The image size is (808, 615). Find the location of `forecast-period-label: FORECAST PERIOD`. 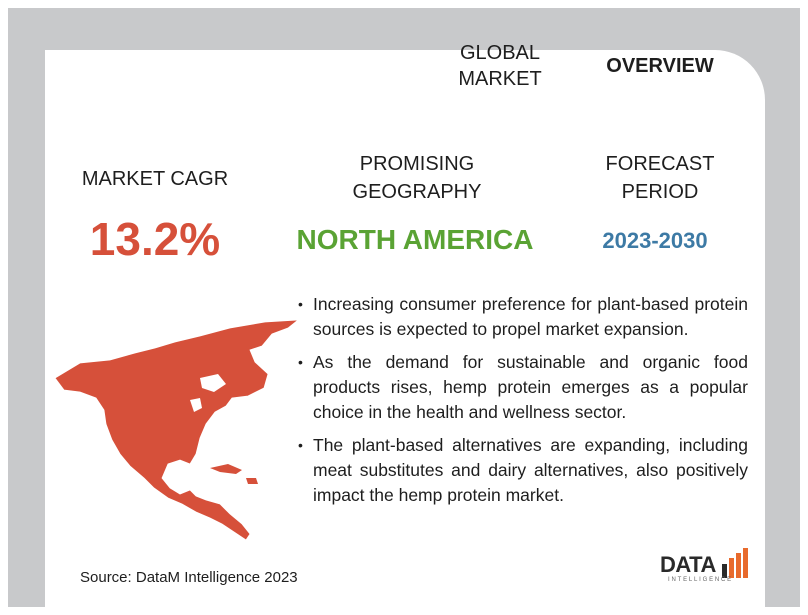

forecast-period-label: FORECAST PERIOD is located at coordinates (660, 178).